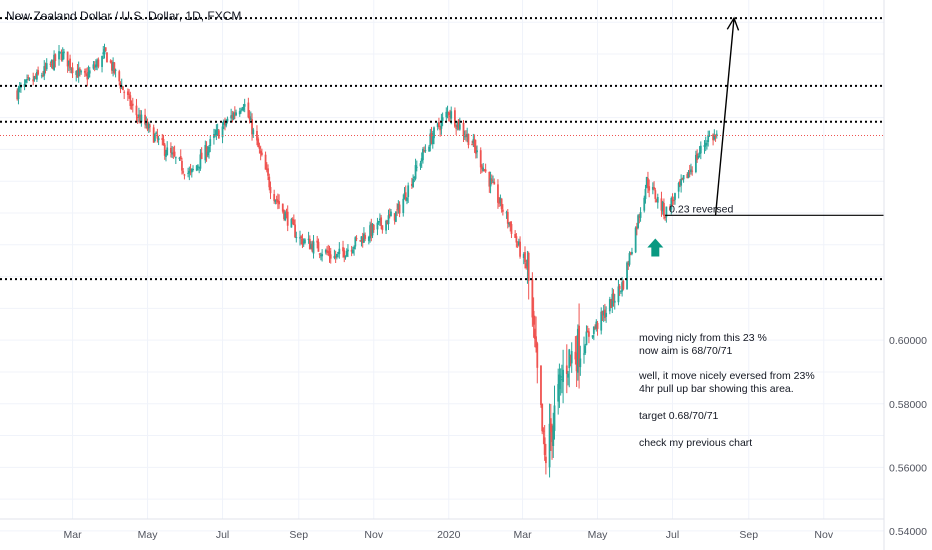  What do you see at coordinates (908, 468) in the screenshot?
I see `y-tick-label: 0.56000` at bounding box center [908, 468].